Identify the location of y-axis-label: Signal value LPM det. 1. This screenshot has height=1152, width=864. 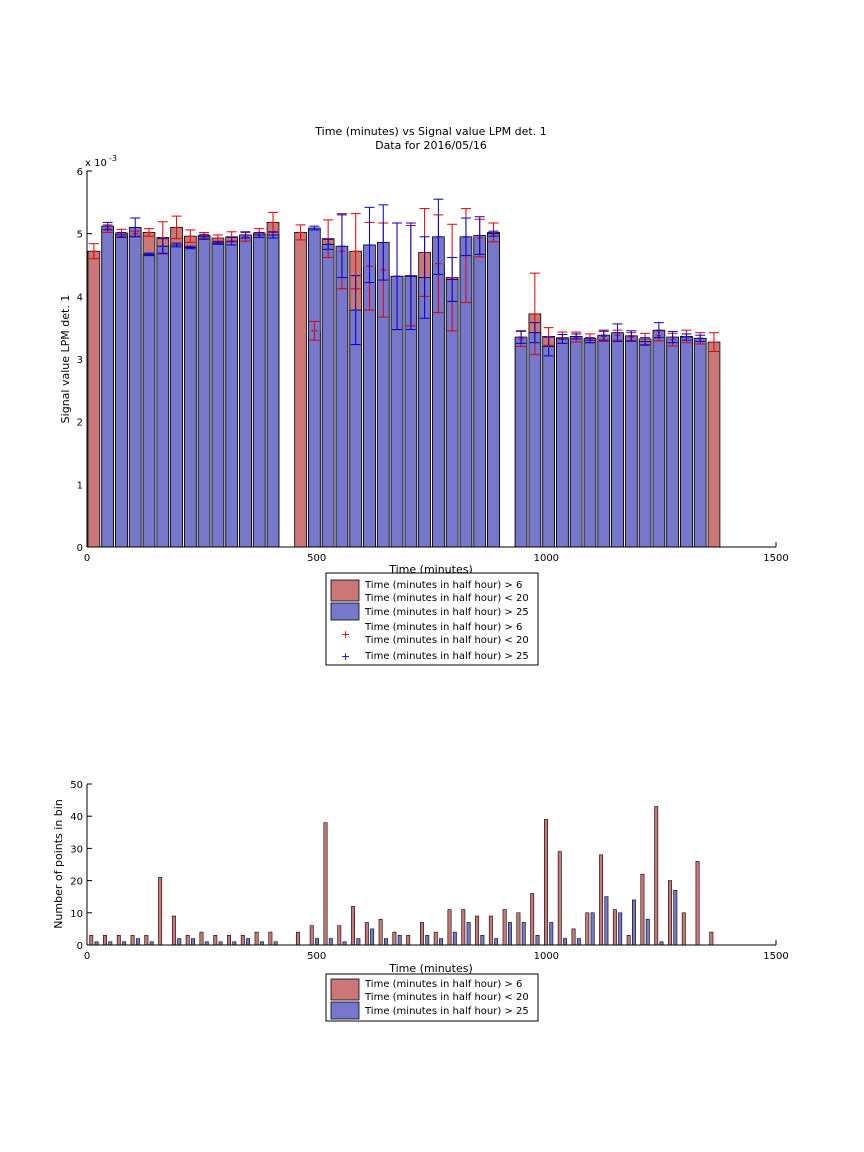
(65, 359).